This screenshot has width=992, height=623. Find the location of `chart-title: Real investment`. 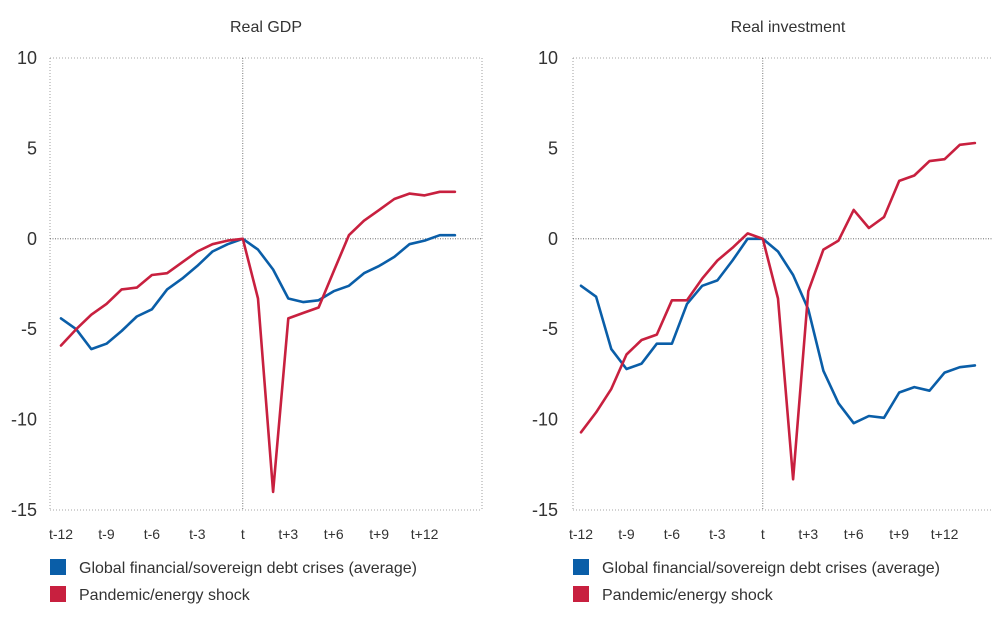

chart-title: Real investment is located at coordinates (788, 27).